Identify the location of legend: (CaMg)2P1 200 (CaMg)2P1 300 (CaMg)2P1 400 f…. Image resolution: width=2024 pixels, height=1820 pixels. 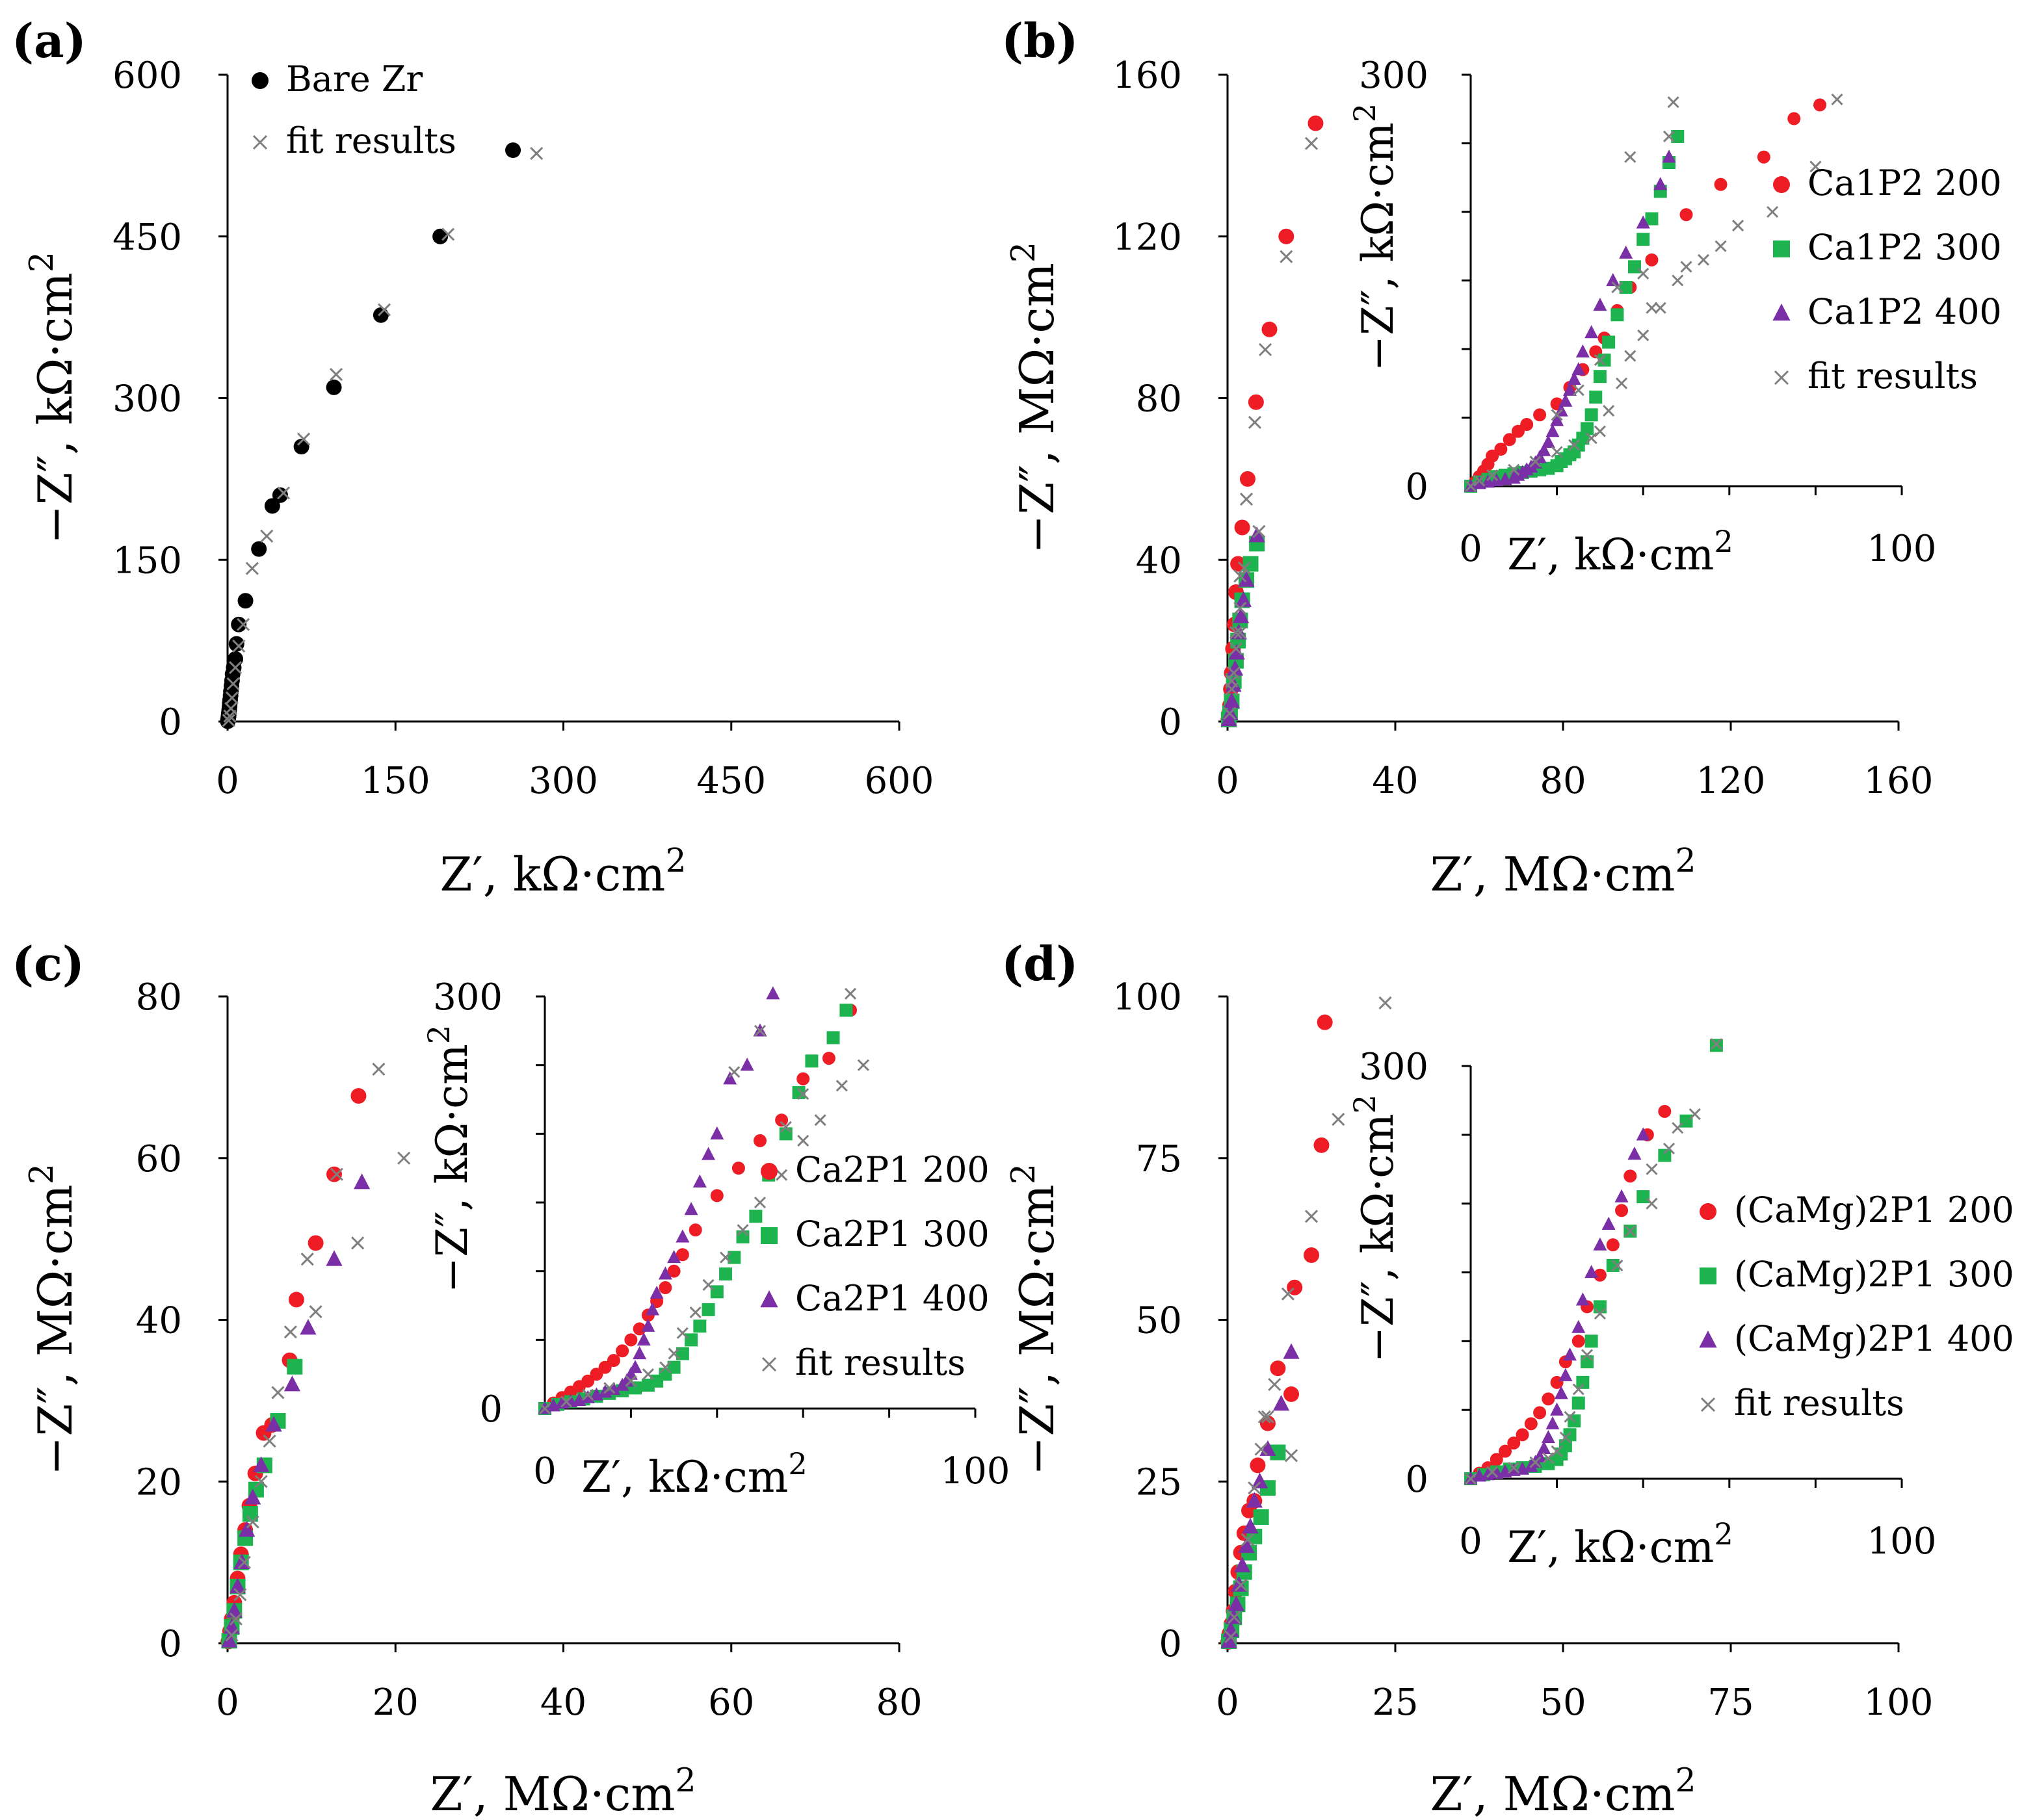
(1856, 1307).